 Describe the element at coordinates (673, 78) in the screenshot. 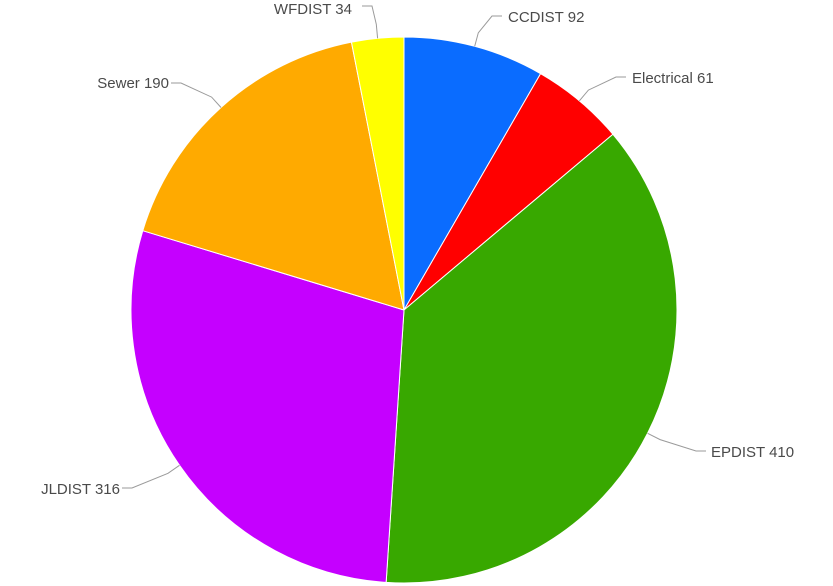

I see `slice-label-electrical: Electrical 61` at that location.